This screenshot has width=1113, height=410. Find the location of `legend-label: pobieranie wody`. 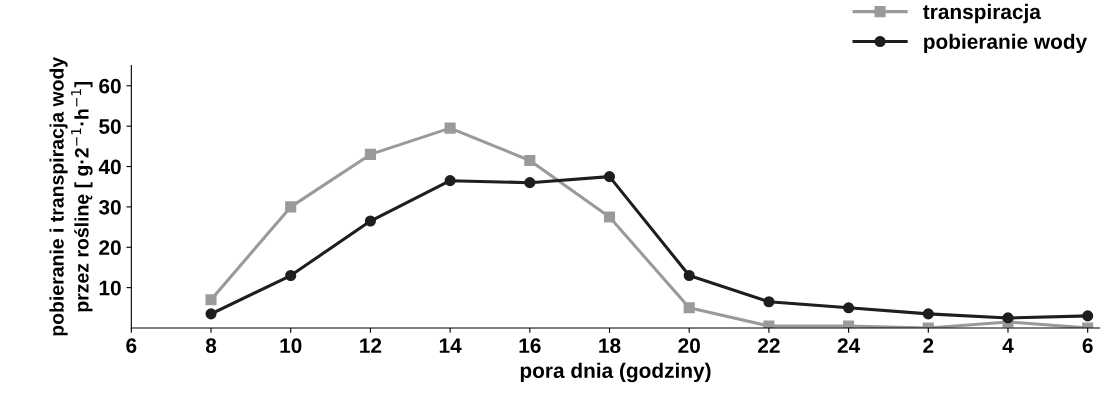

legend-label: pobieranie wody is located at coordinates (1006, 43).